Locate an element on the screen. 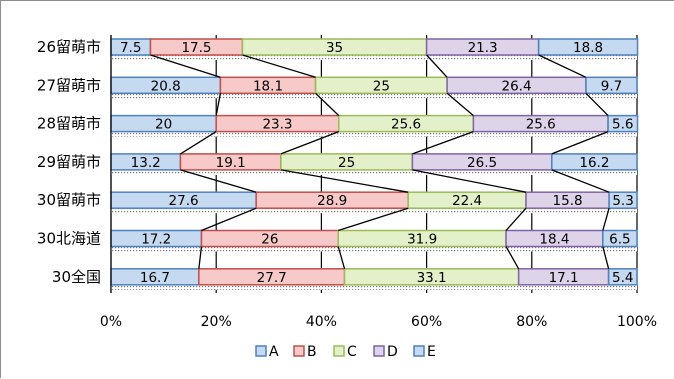 The width and height of the screenshot is (674, 379). bar-value-label: 9.7 is located at coordinates (611, 86).